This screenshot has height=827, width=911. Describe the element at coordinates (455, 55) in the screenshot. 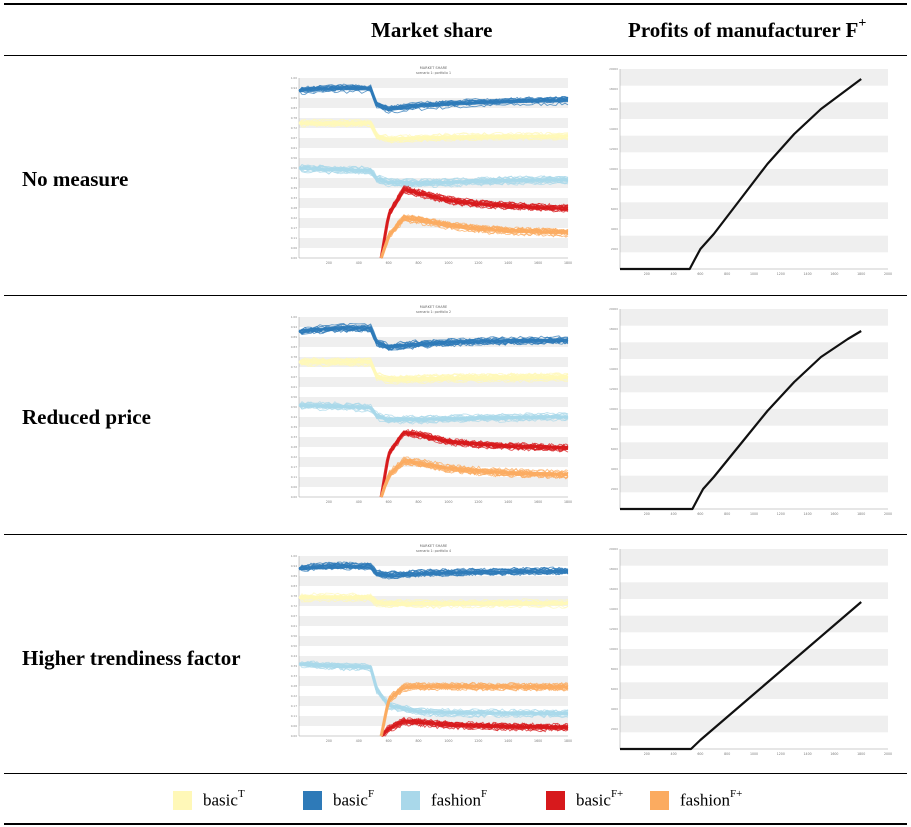

I see `header-rule` at that location.